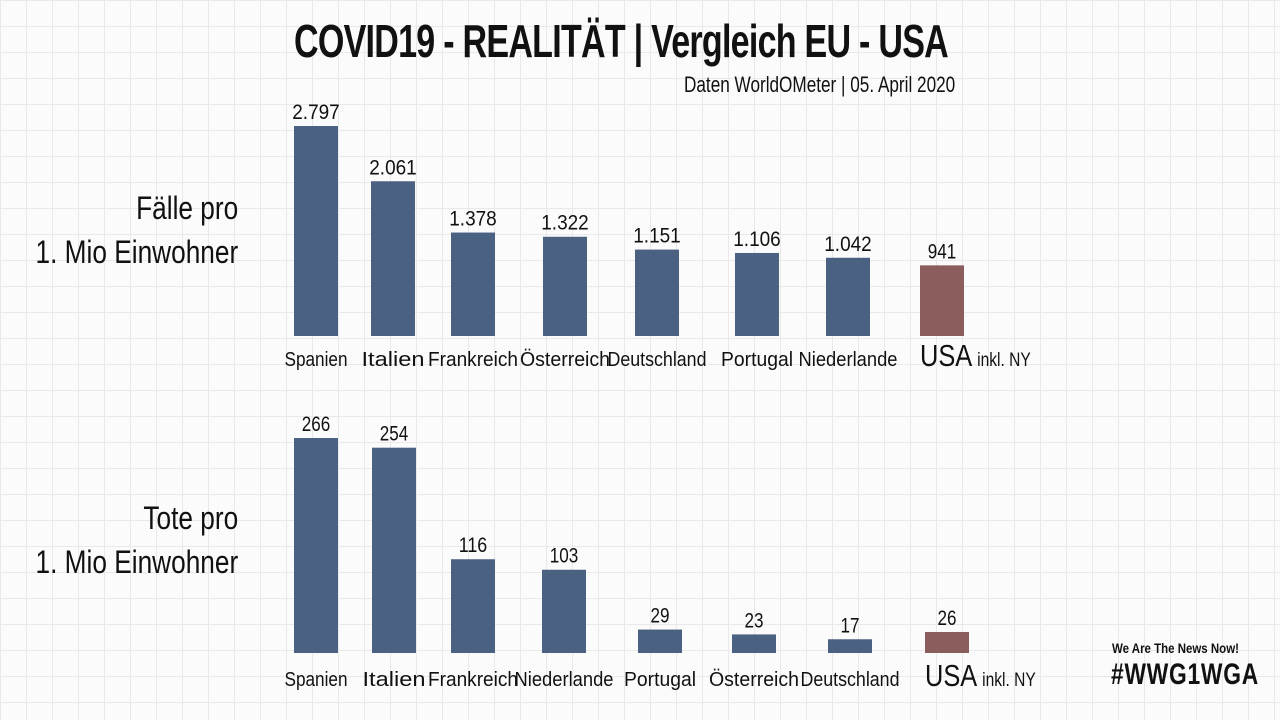 Image resolution: width=1280 pixels, height=720 pixels. Describe the element at coordinates (660, 641) in the screenshot. I see `deaths-bar-portugal` at that location.